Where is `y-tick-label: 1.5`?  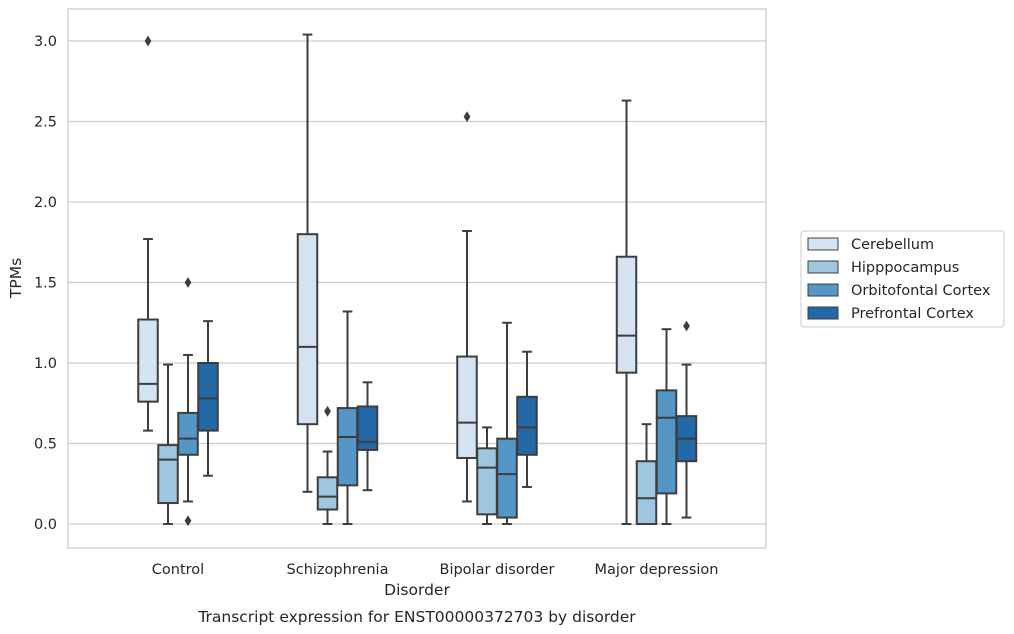 y-tick-label: 1.5 is located at coordinates (45, 284).